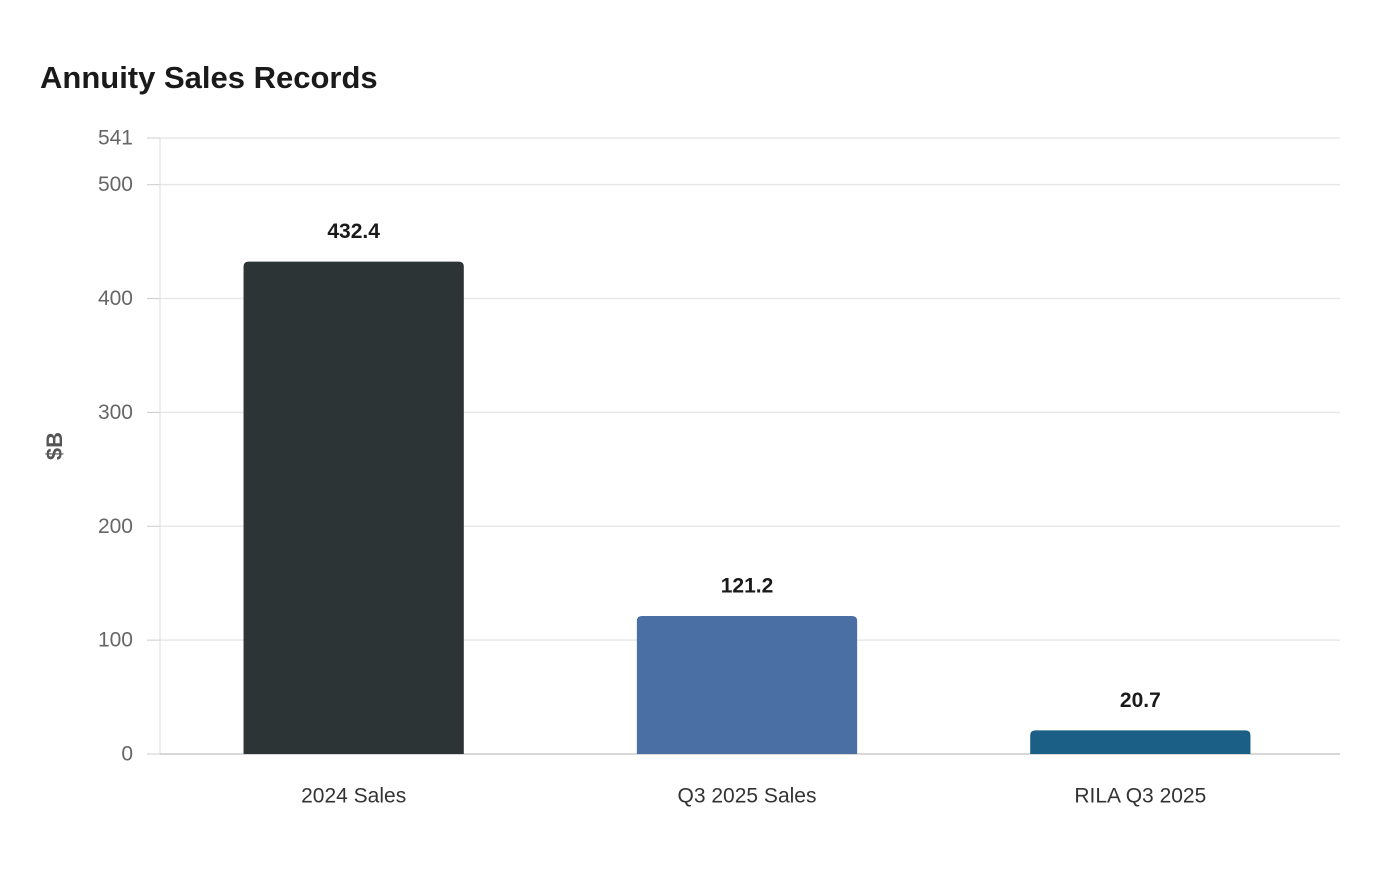 The height and width of the screenshot is (880, 1400). What do you see at coordinates (115, 526) in the screenshot?
I see `y-tick-label: 200` at bounding box center [115, 526].